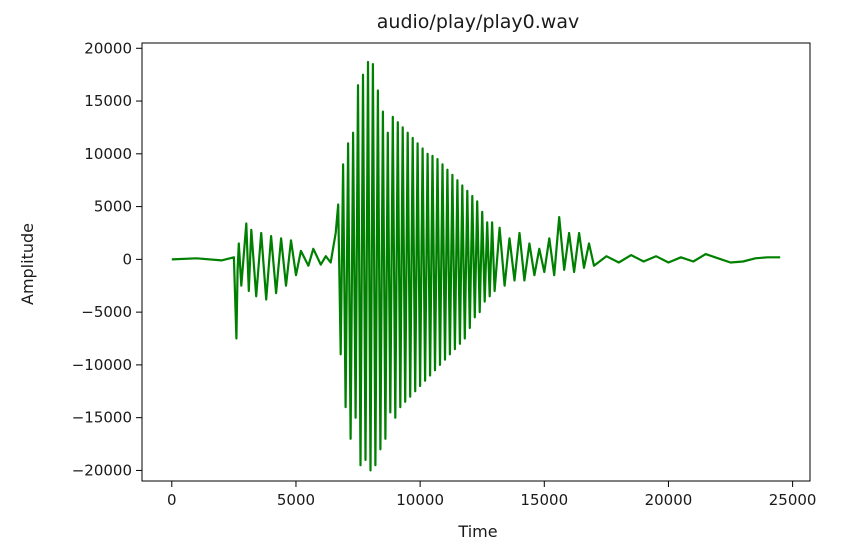 Image resolution: width=858 pixels, height=554 pixels. What do you see at coordinates (127, 259) in the screenshot?
I see `y-tick-label: 0` at bounding box center [127, 259].